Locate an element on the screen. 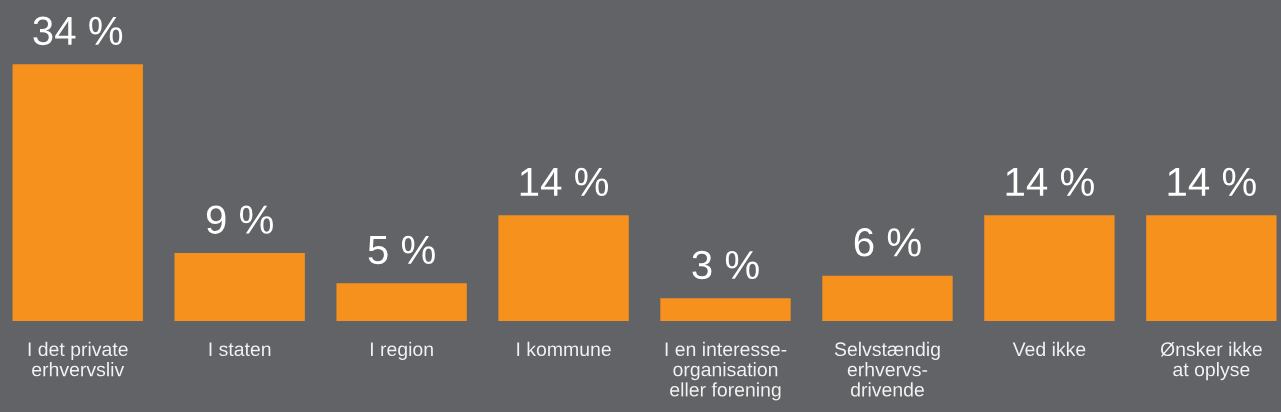 This screenshot has width=1281, height=412. data-label: 9 % is located at coordinates (239, 219).